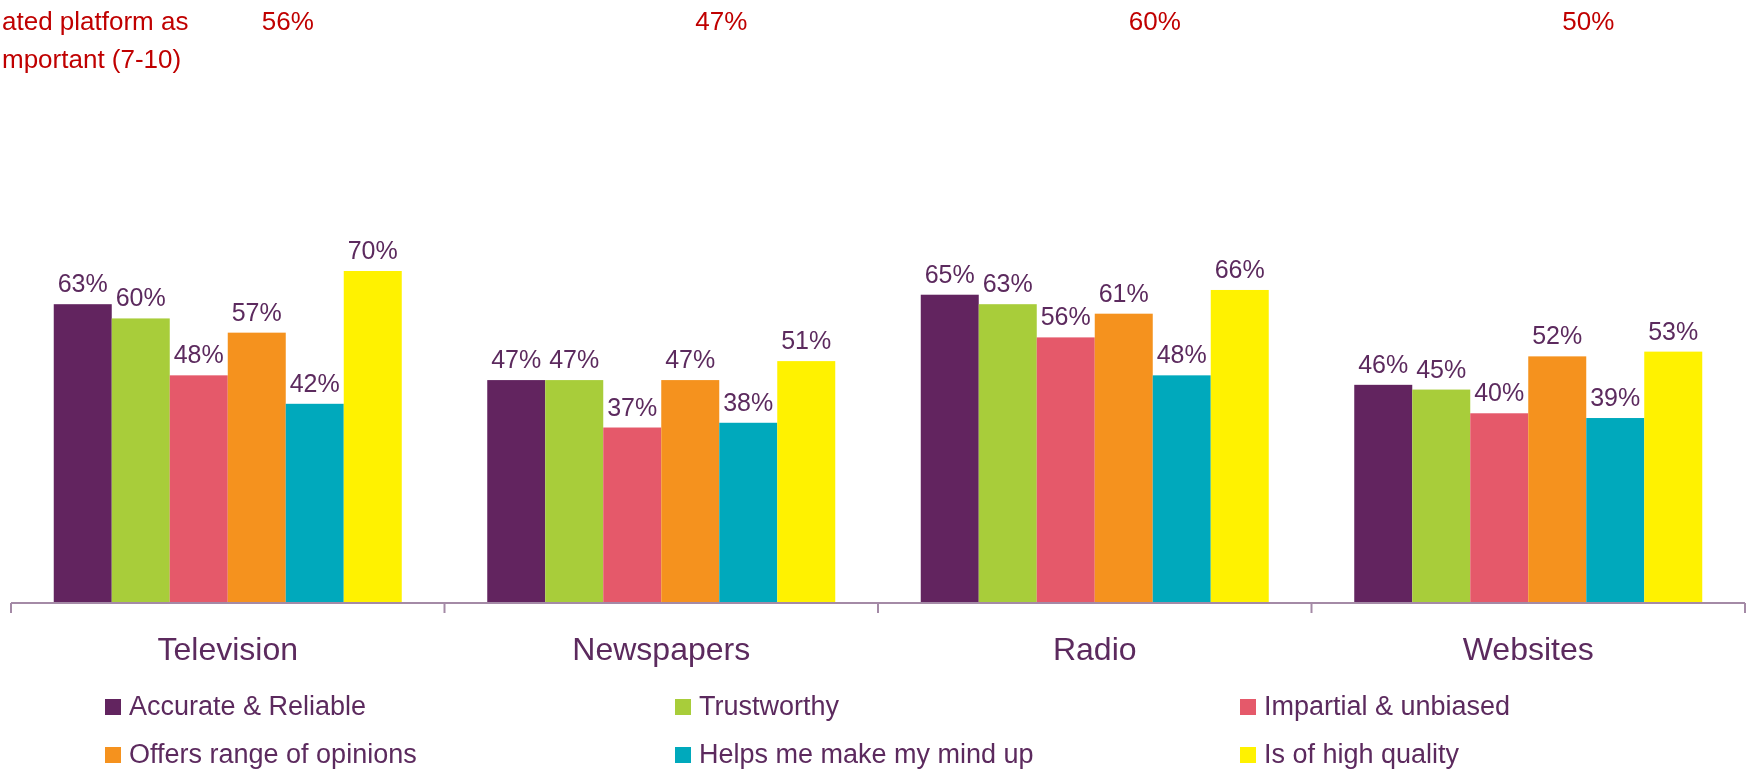  What do you see at coordinates (661, 649) in the screenshot?
I see `x-tick-label: Newspapers` at bounding box center [661, 649].